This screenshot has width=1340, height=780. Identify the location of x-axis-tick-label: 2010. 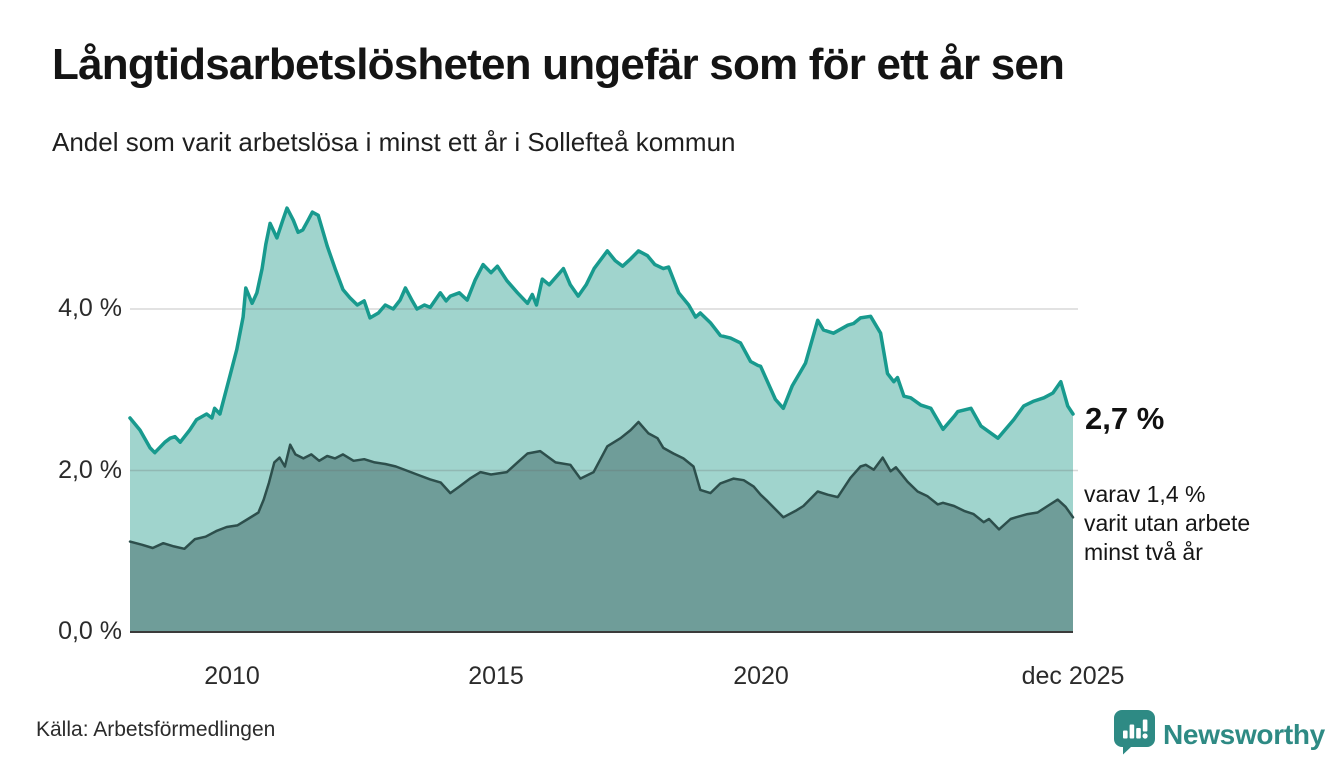
(232, 676).